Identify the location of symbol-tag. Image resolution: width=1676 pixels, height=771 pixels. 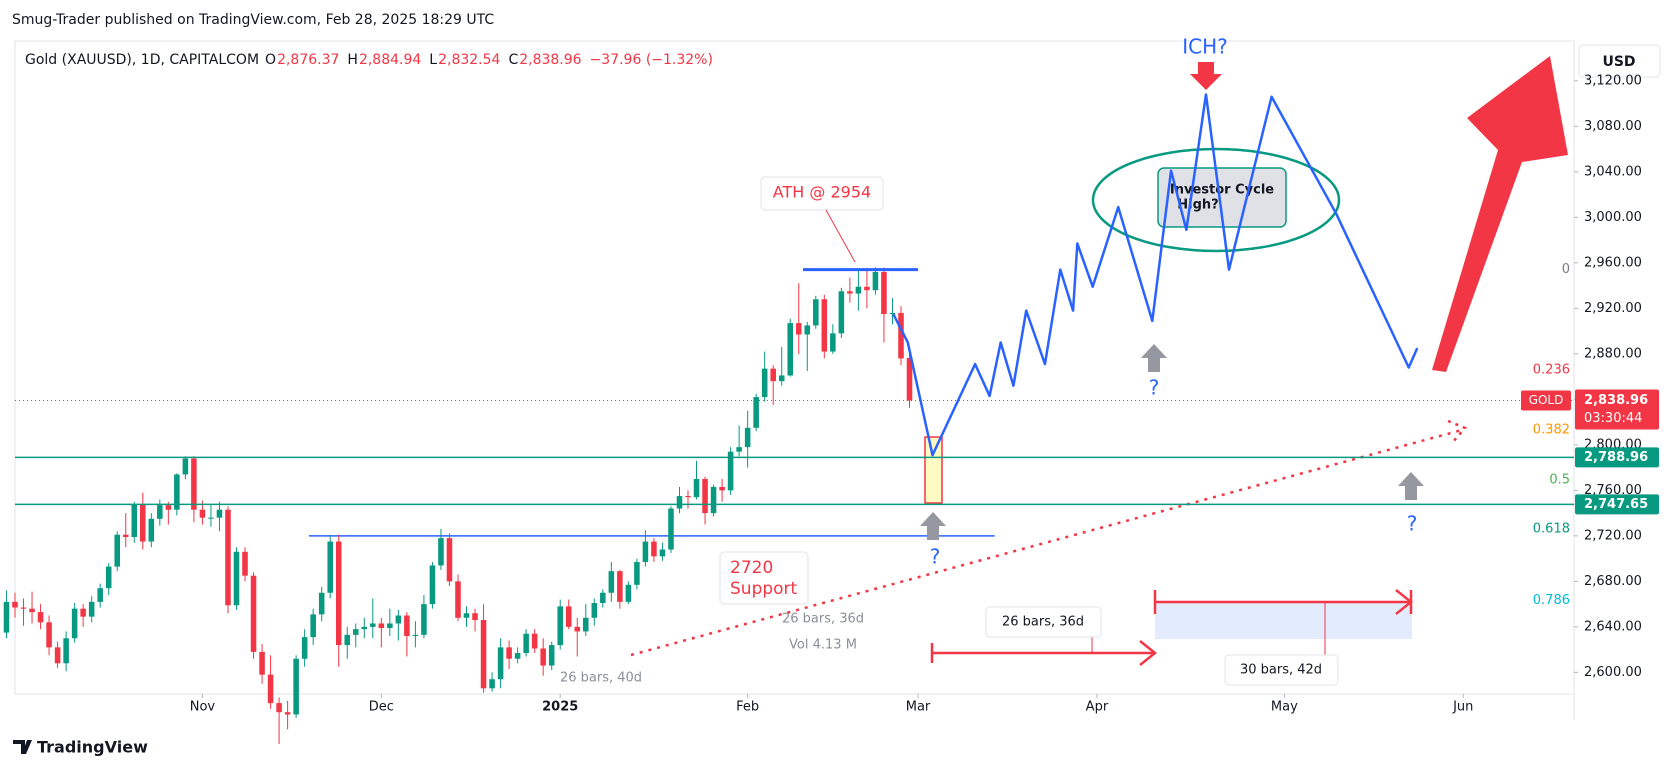
(1546, 400).